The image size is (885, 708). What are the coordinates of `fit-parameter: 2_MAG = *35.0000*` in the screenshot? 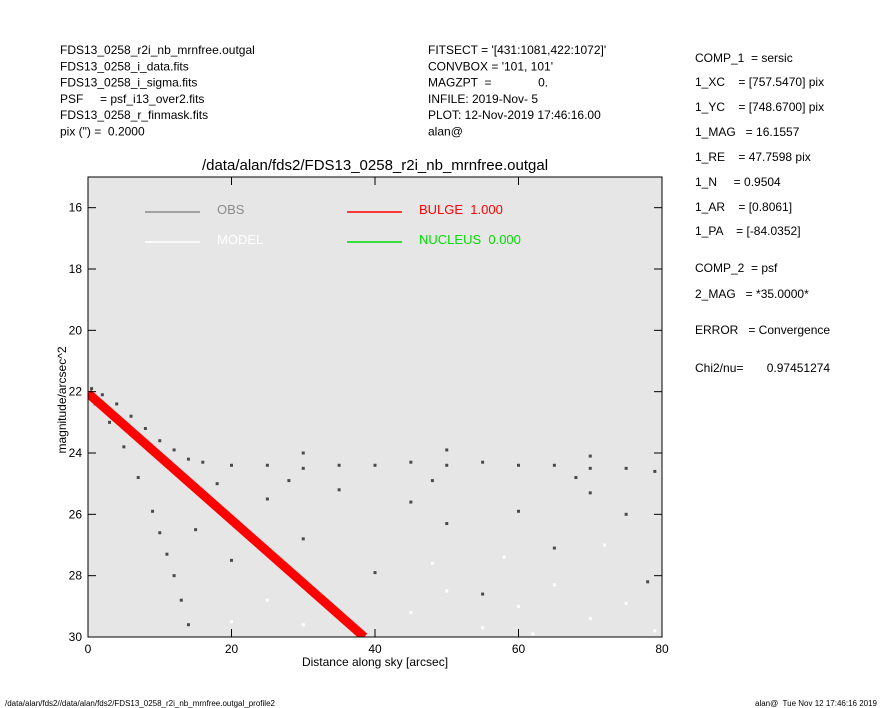 It's located at (752, 294).